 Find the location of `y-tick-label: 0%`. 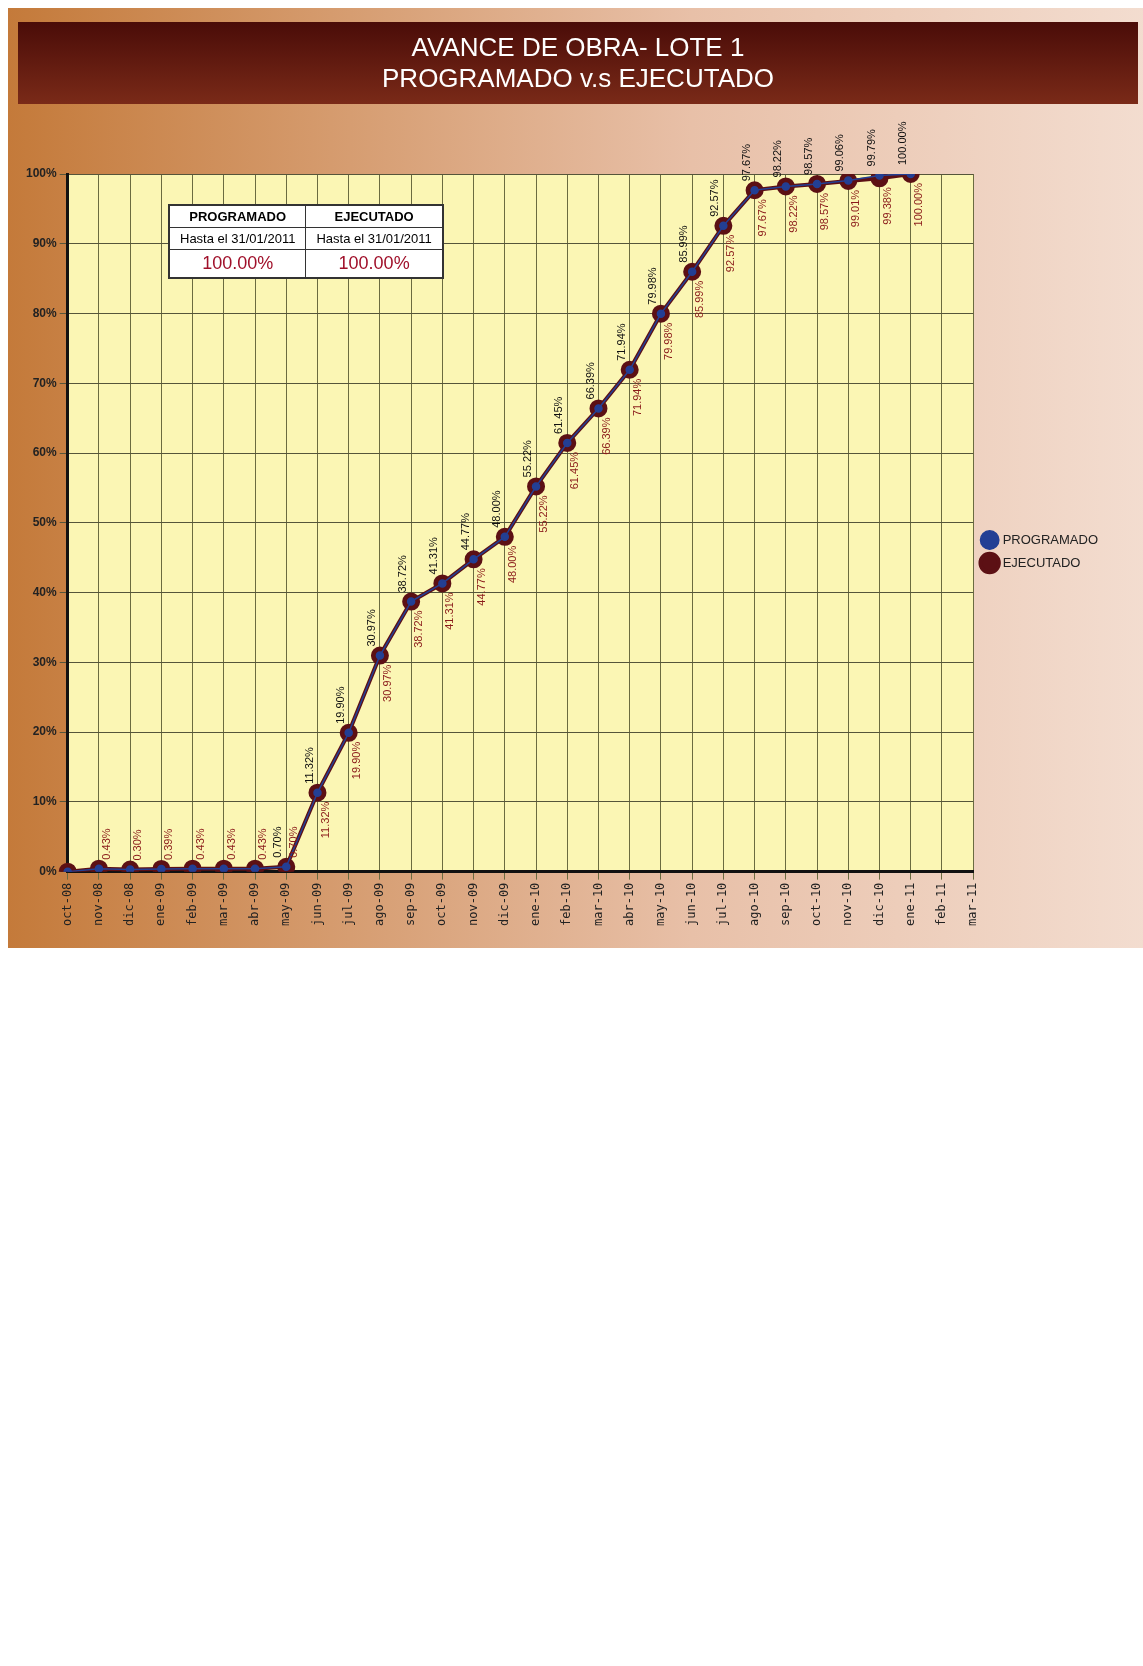

y-tick-label: 0% is located at coordinates (48, 870).